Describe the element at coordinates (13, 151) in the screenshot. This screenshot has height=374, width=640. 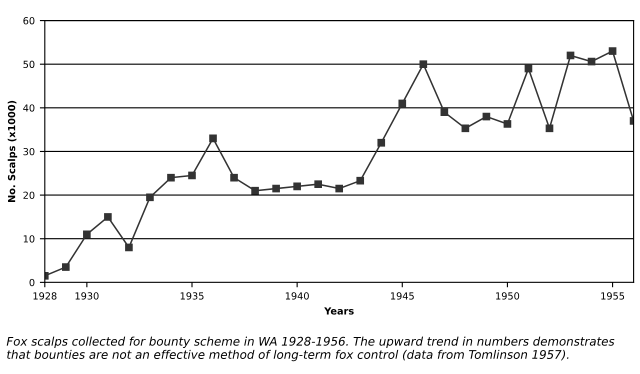
I see `y-axis-title: No. Scalps (x1000)` at that location.